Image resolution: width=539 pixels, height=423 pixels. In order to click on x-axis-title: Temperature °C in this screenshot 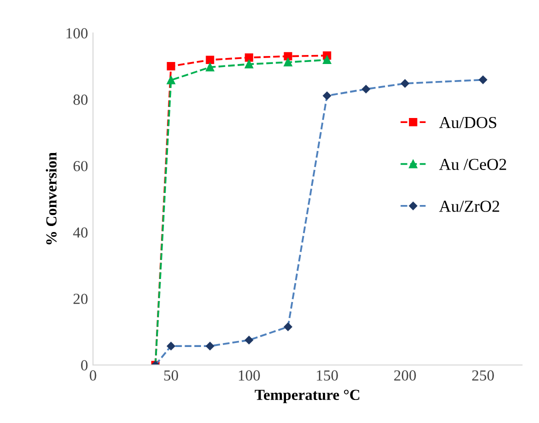, I will do `click(307, 397)`.